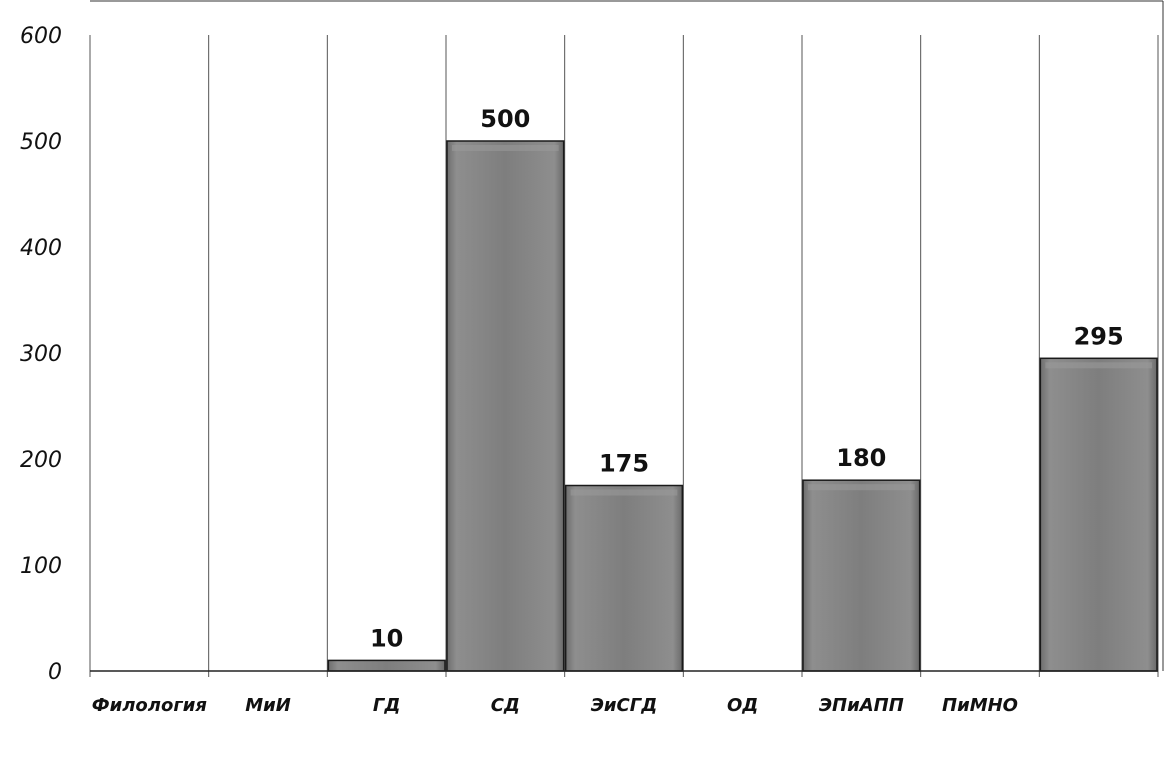 Image resolution: width=1164 pixels, height=777 pixels. Describe the element at coordinates (1099, 336) in the screenshot. I see `data-label: 295` at that location.